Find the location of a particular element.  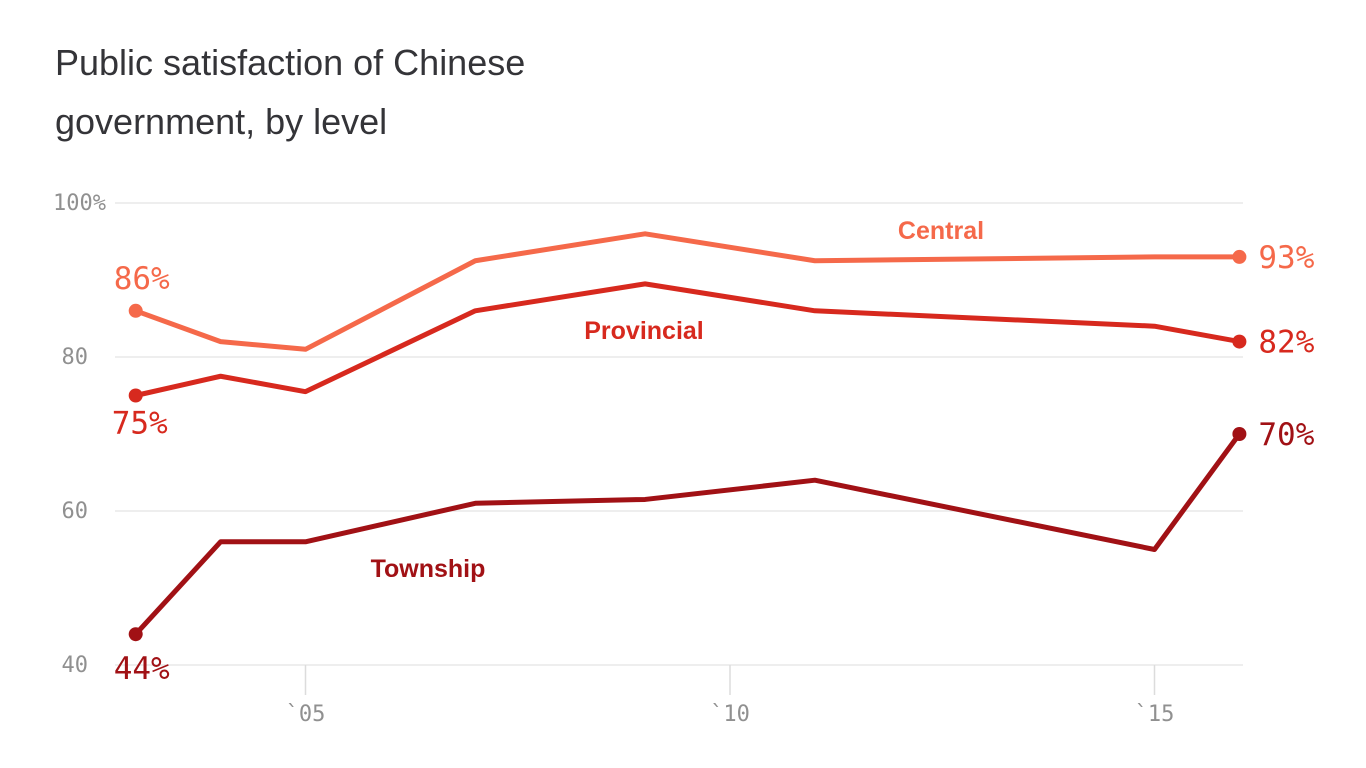

x-axis-label: `15 is located at coordinates (1155, 714).